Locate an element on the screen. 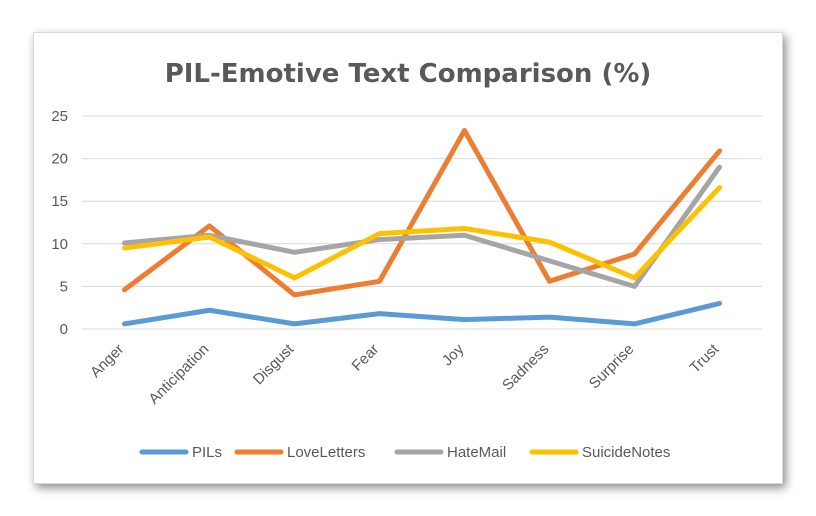  x-tick-label: Anger is located at coordinates (107, 361).